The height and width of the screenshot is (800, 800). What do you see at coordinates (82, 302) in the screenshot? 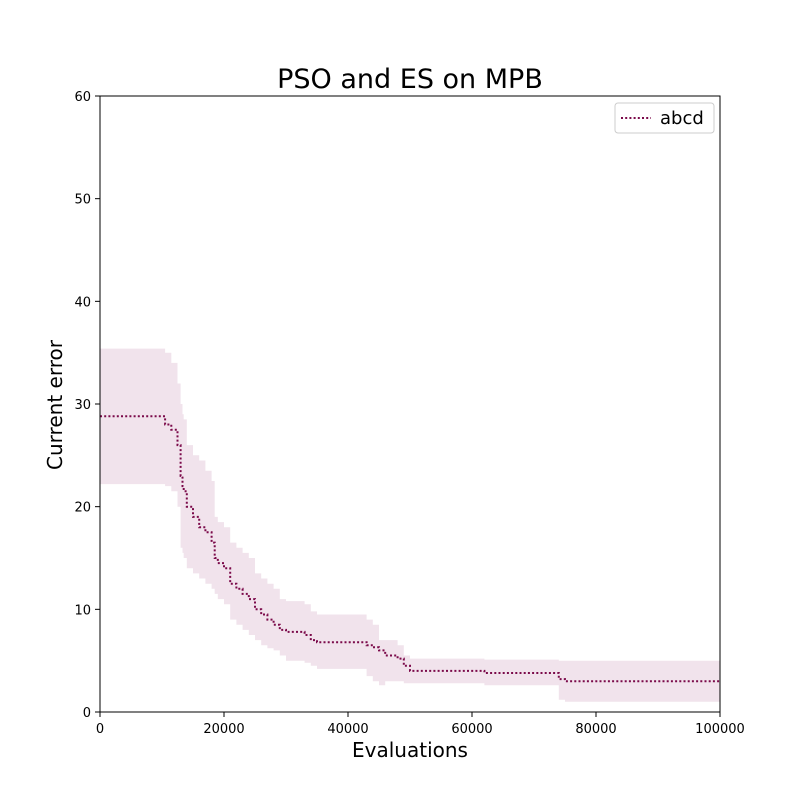
I see `y-tick-label: 40` at bounding box center [82, 302].